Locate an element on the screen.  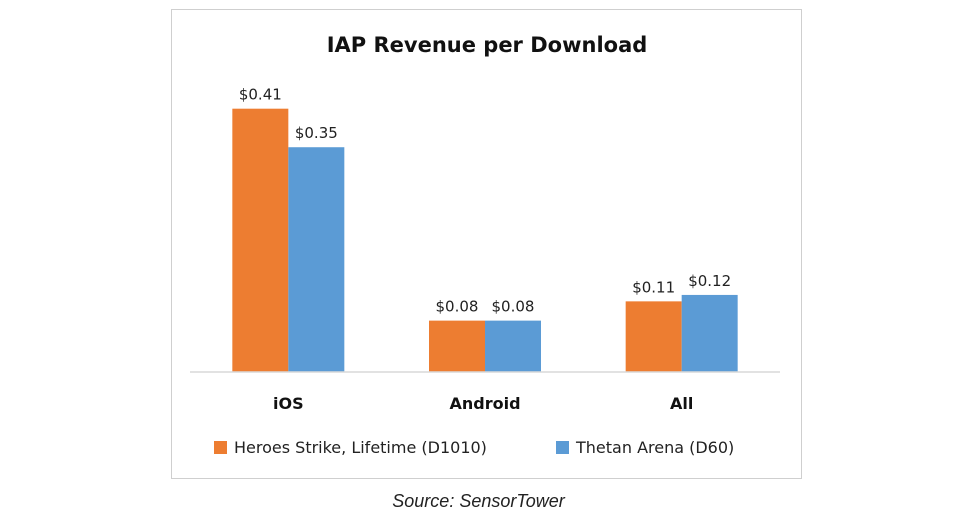
source-note: Source: SensorTower is located at coordinates (478, 501).